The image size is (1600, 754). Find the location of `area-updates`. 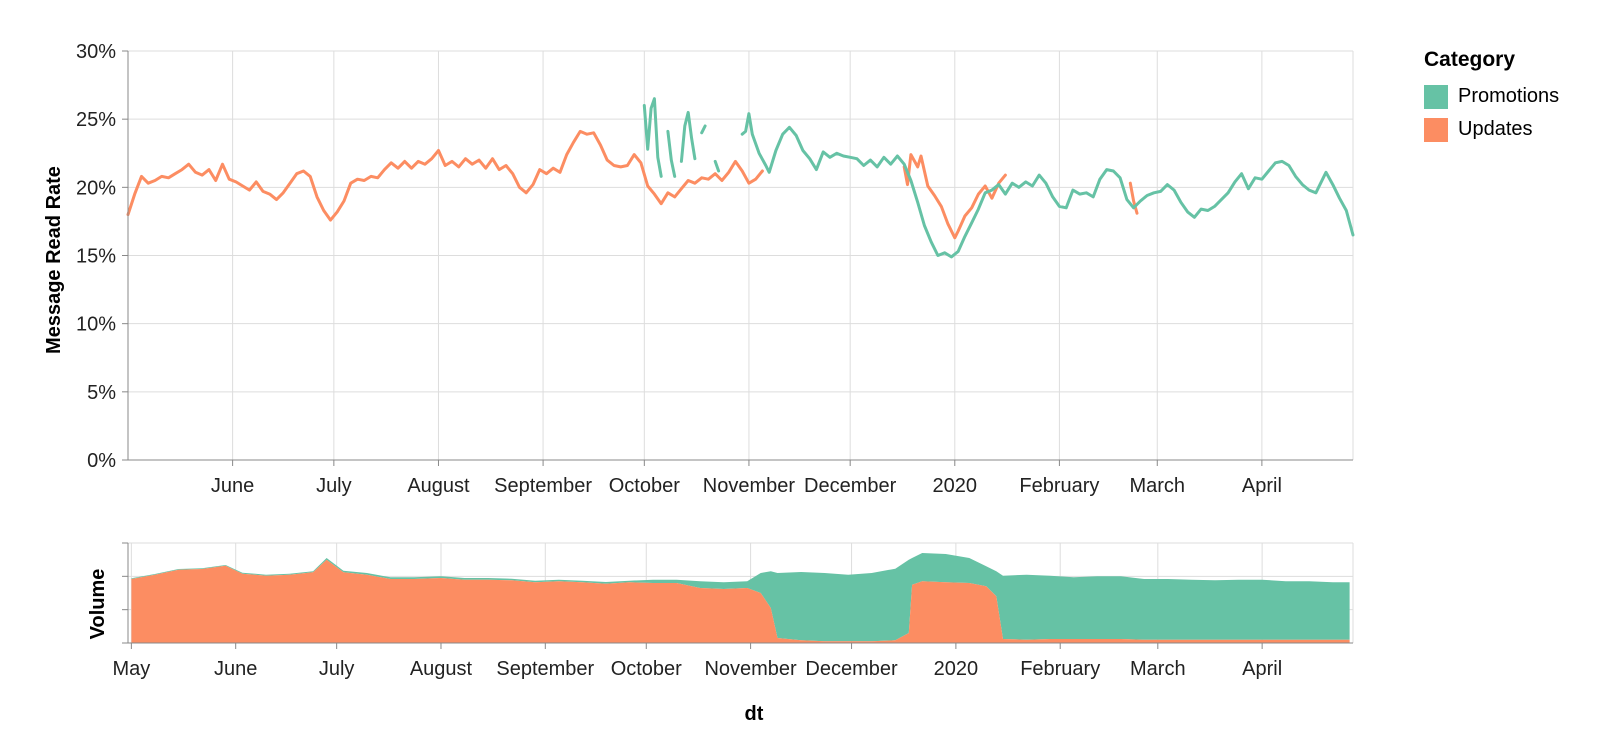

area-updates is located at coordinates (740, 601).